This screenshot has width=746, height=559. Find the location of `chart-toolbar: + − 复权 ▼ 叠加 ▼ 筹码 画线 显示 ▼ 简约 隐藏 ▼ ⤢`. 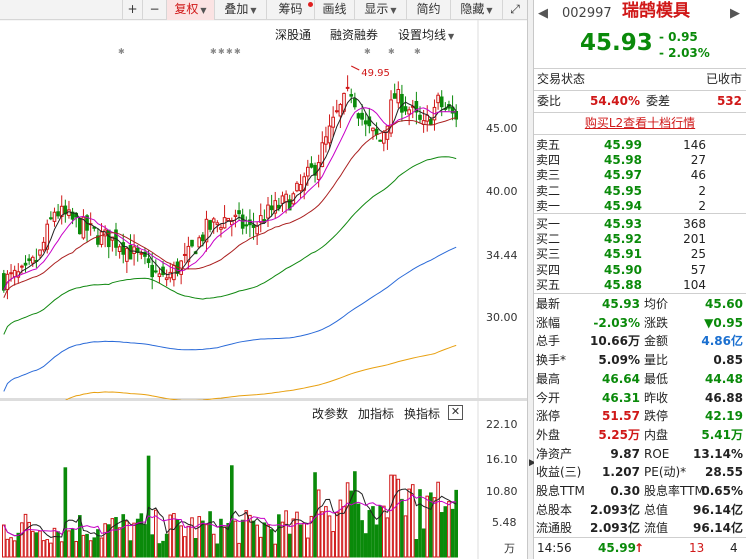

chart-toolbar: + − 复权 ▼ 叠加 ▼ 筹码 画线 显示 ▼ 简约 隐藏 ▼ ⤢ is located at coordinates (263, 10).